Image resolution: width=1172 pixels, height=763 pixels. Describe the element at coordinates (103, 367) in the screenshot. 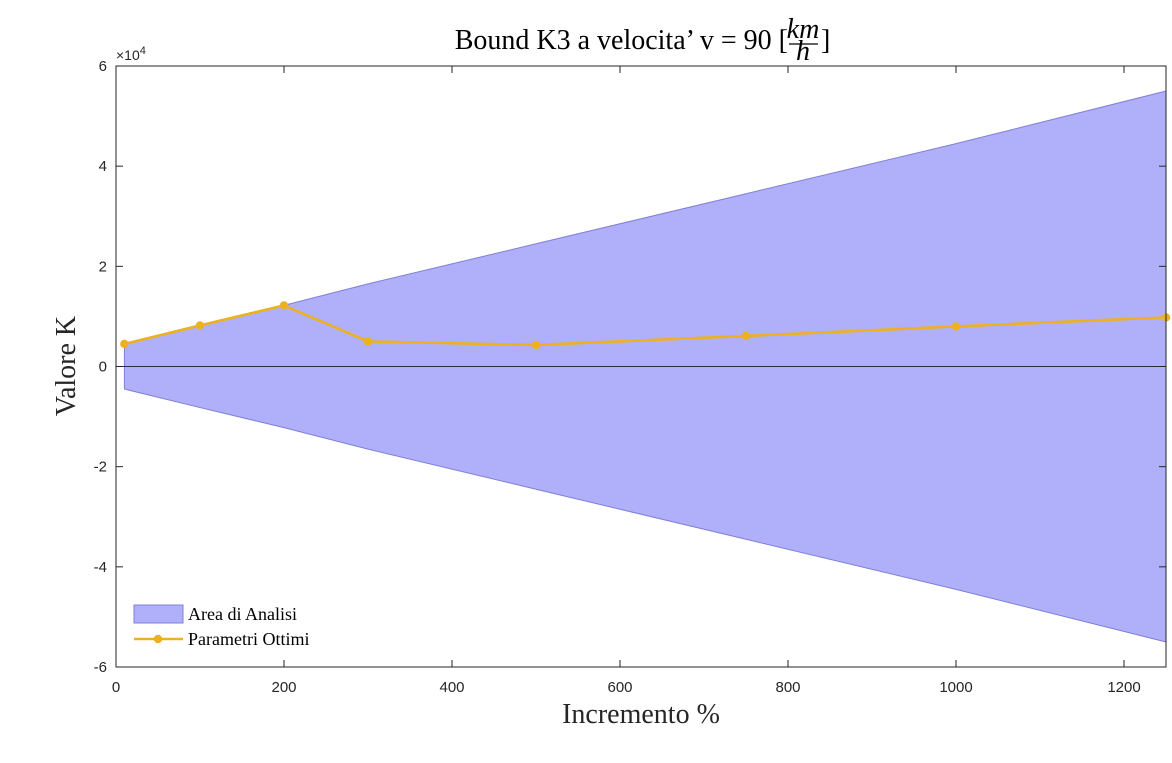

I see `y-tick-label: 0` at that location.